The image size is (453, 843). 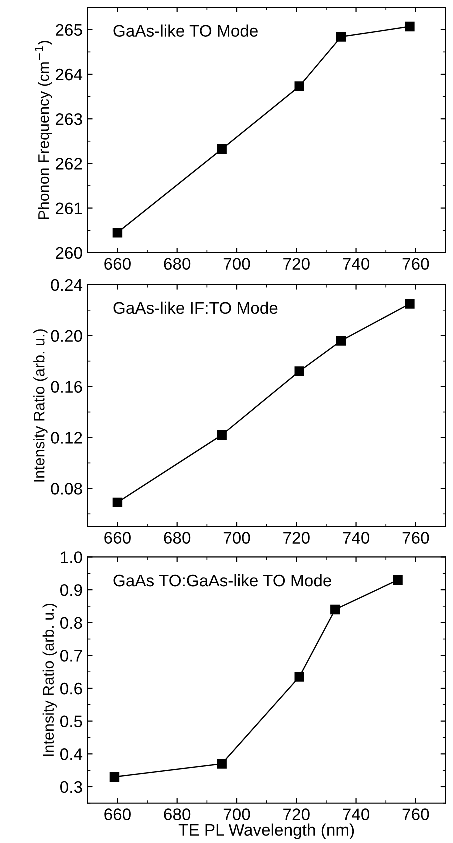 I want to click on y-tick-label: 0.24, so click(x=67, y=285).